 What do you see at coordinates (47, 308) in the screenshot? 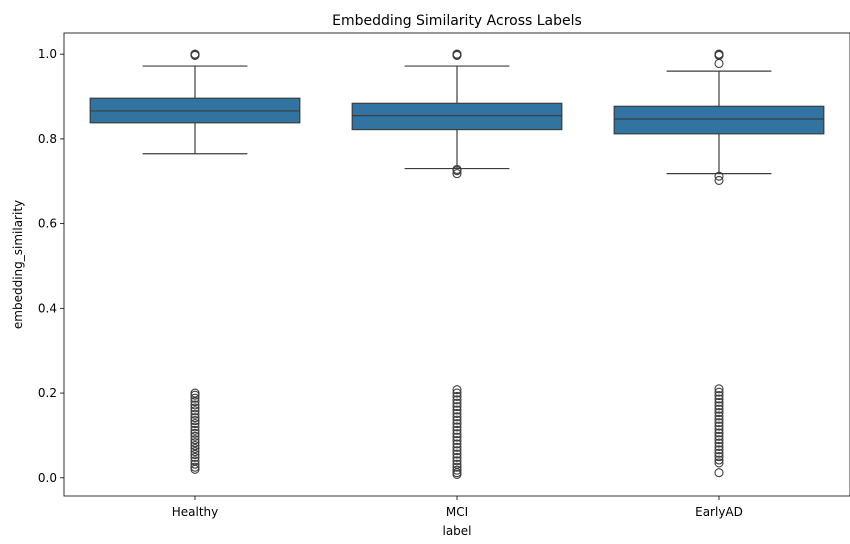
I see `y-tick-label: 0.4` at bounding box center [47, 308].